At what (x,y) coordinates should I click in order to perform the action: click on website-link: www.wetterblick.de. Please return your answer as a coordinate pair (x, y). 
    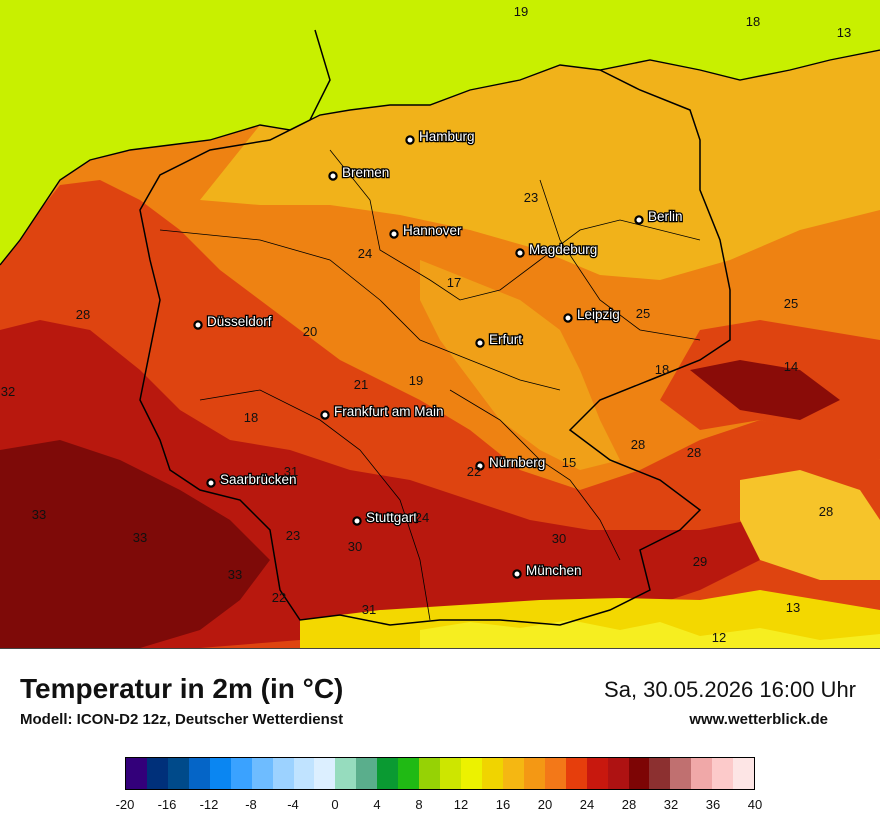
    Looking at the image, I should click on (758, 719).